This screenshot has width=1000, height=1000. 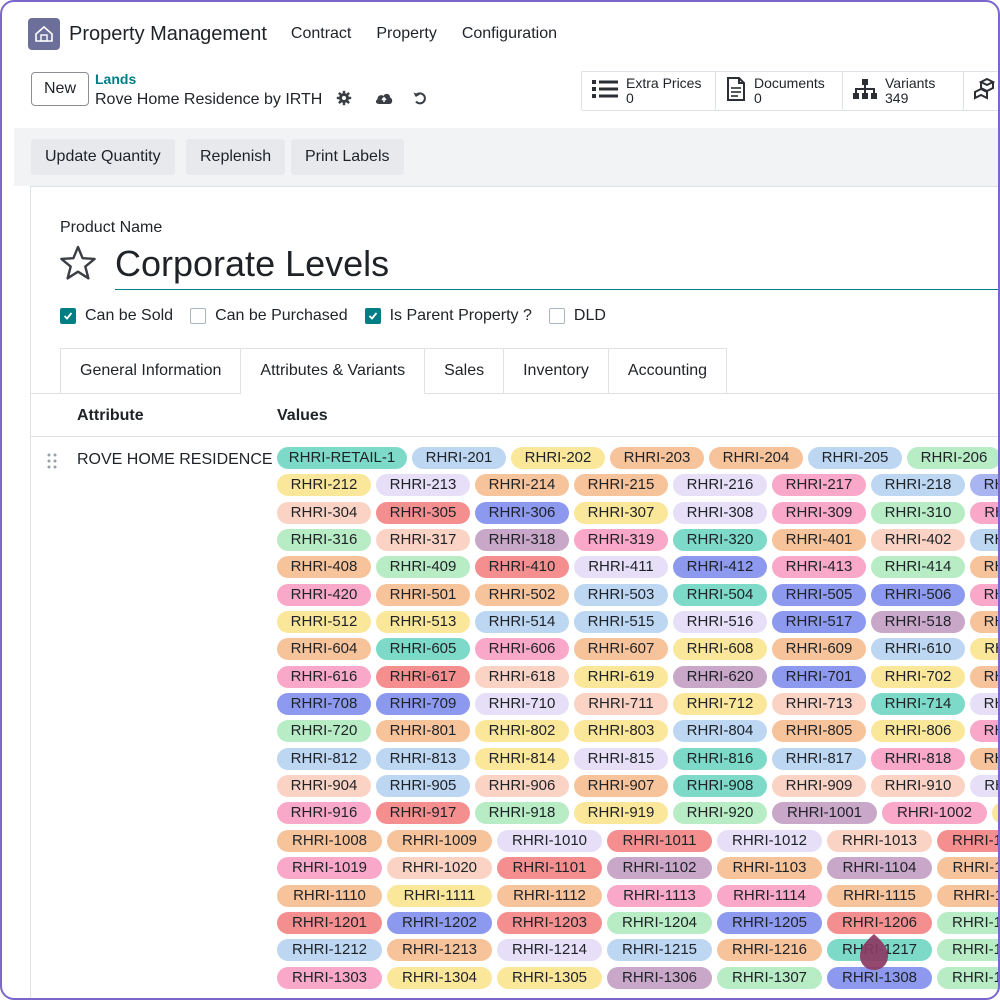 What do you see at coordinates (549, 895) in the screenshot?
I see `value-tag: RHRI-1112` at bounding box center [549, 895].